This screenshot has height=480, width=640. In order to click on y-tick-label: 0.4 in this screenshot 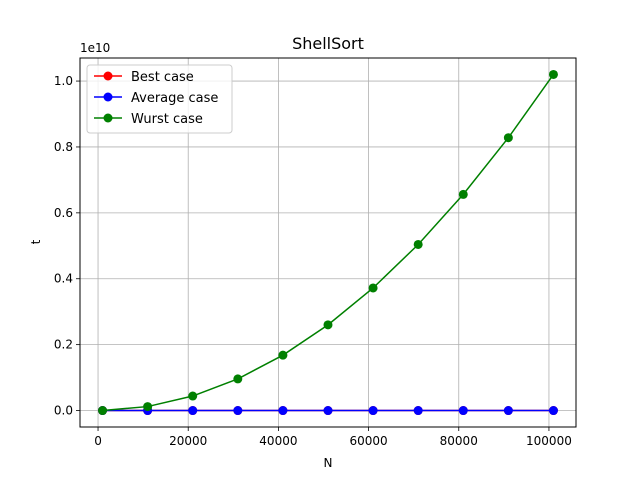, I will do `click(63, 279)`.